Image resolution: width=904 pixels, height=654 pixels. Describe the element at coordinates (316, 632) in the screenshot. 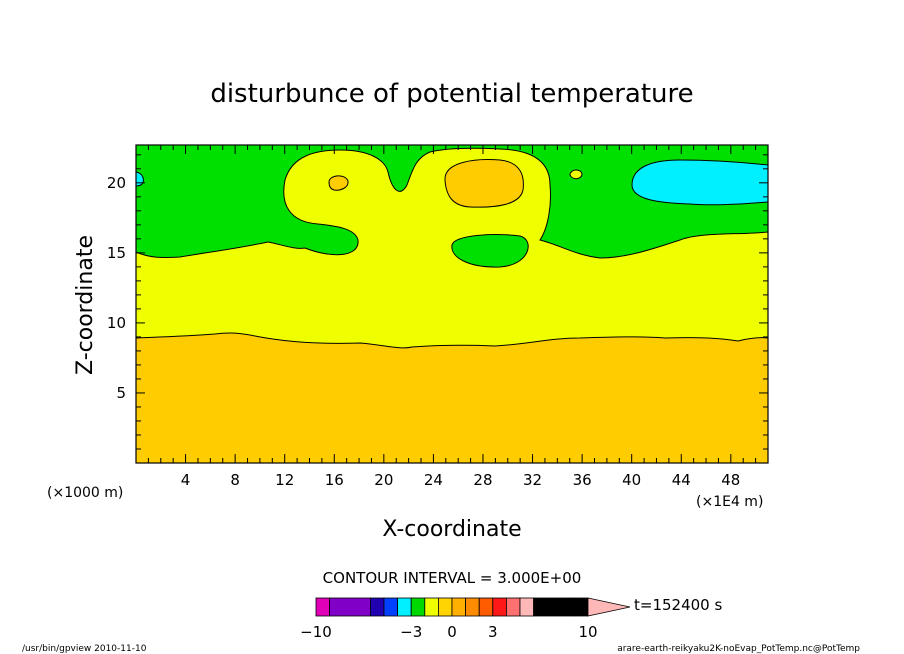

I see `colorbar-tick-label: −10` at that location.